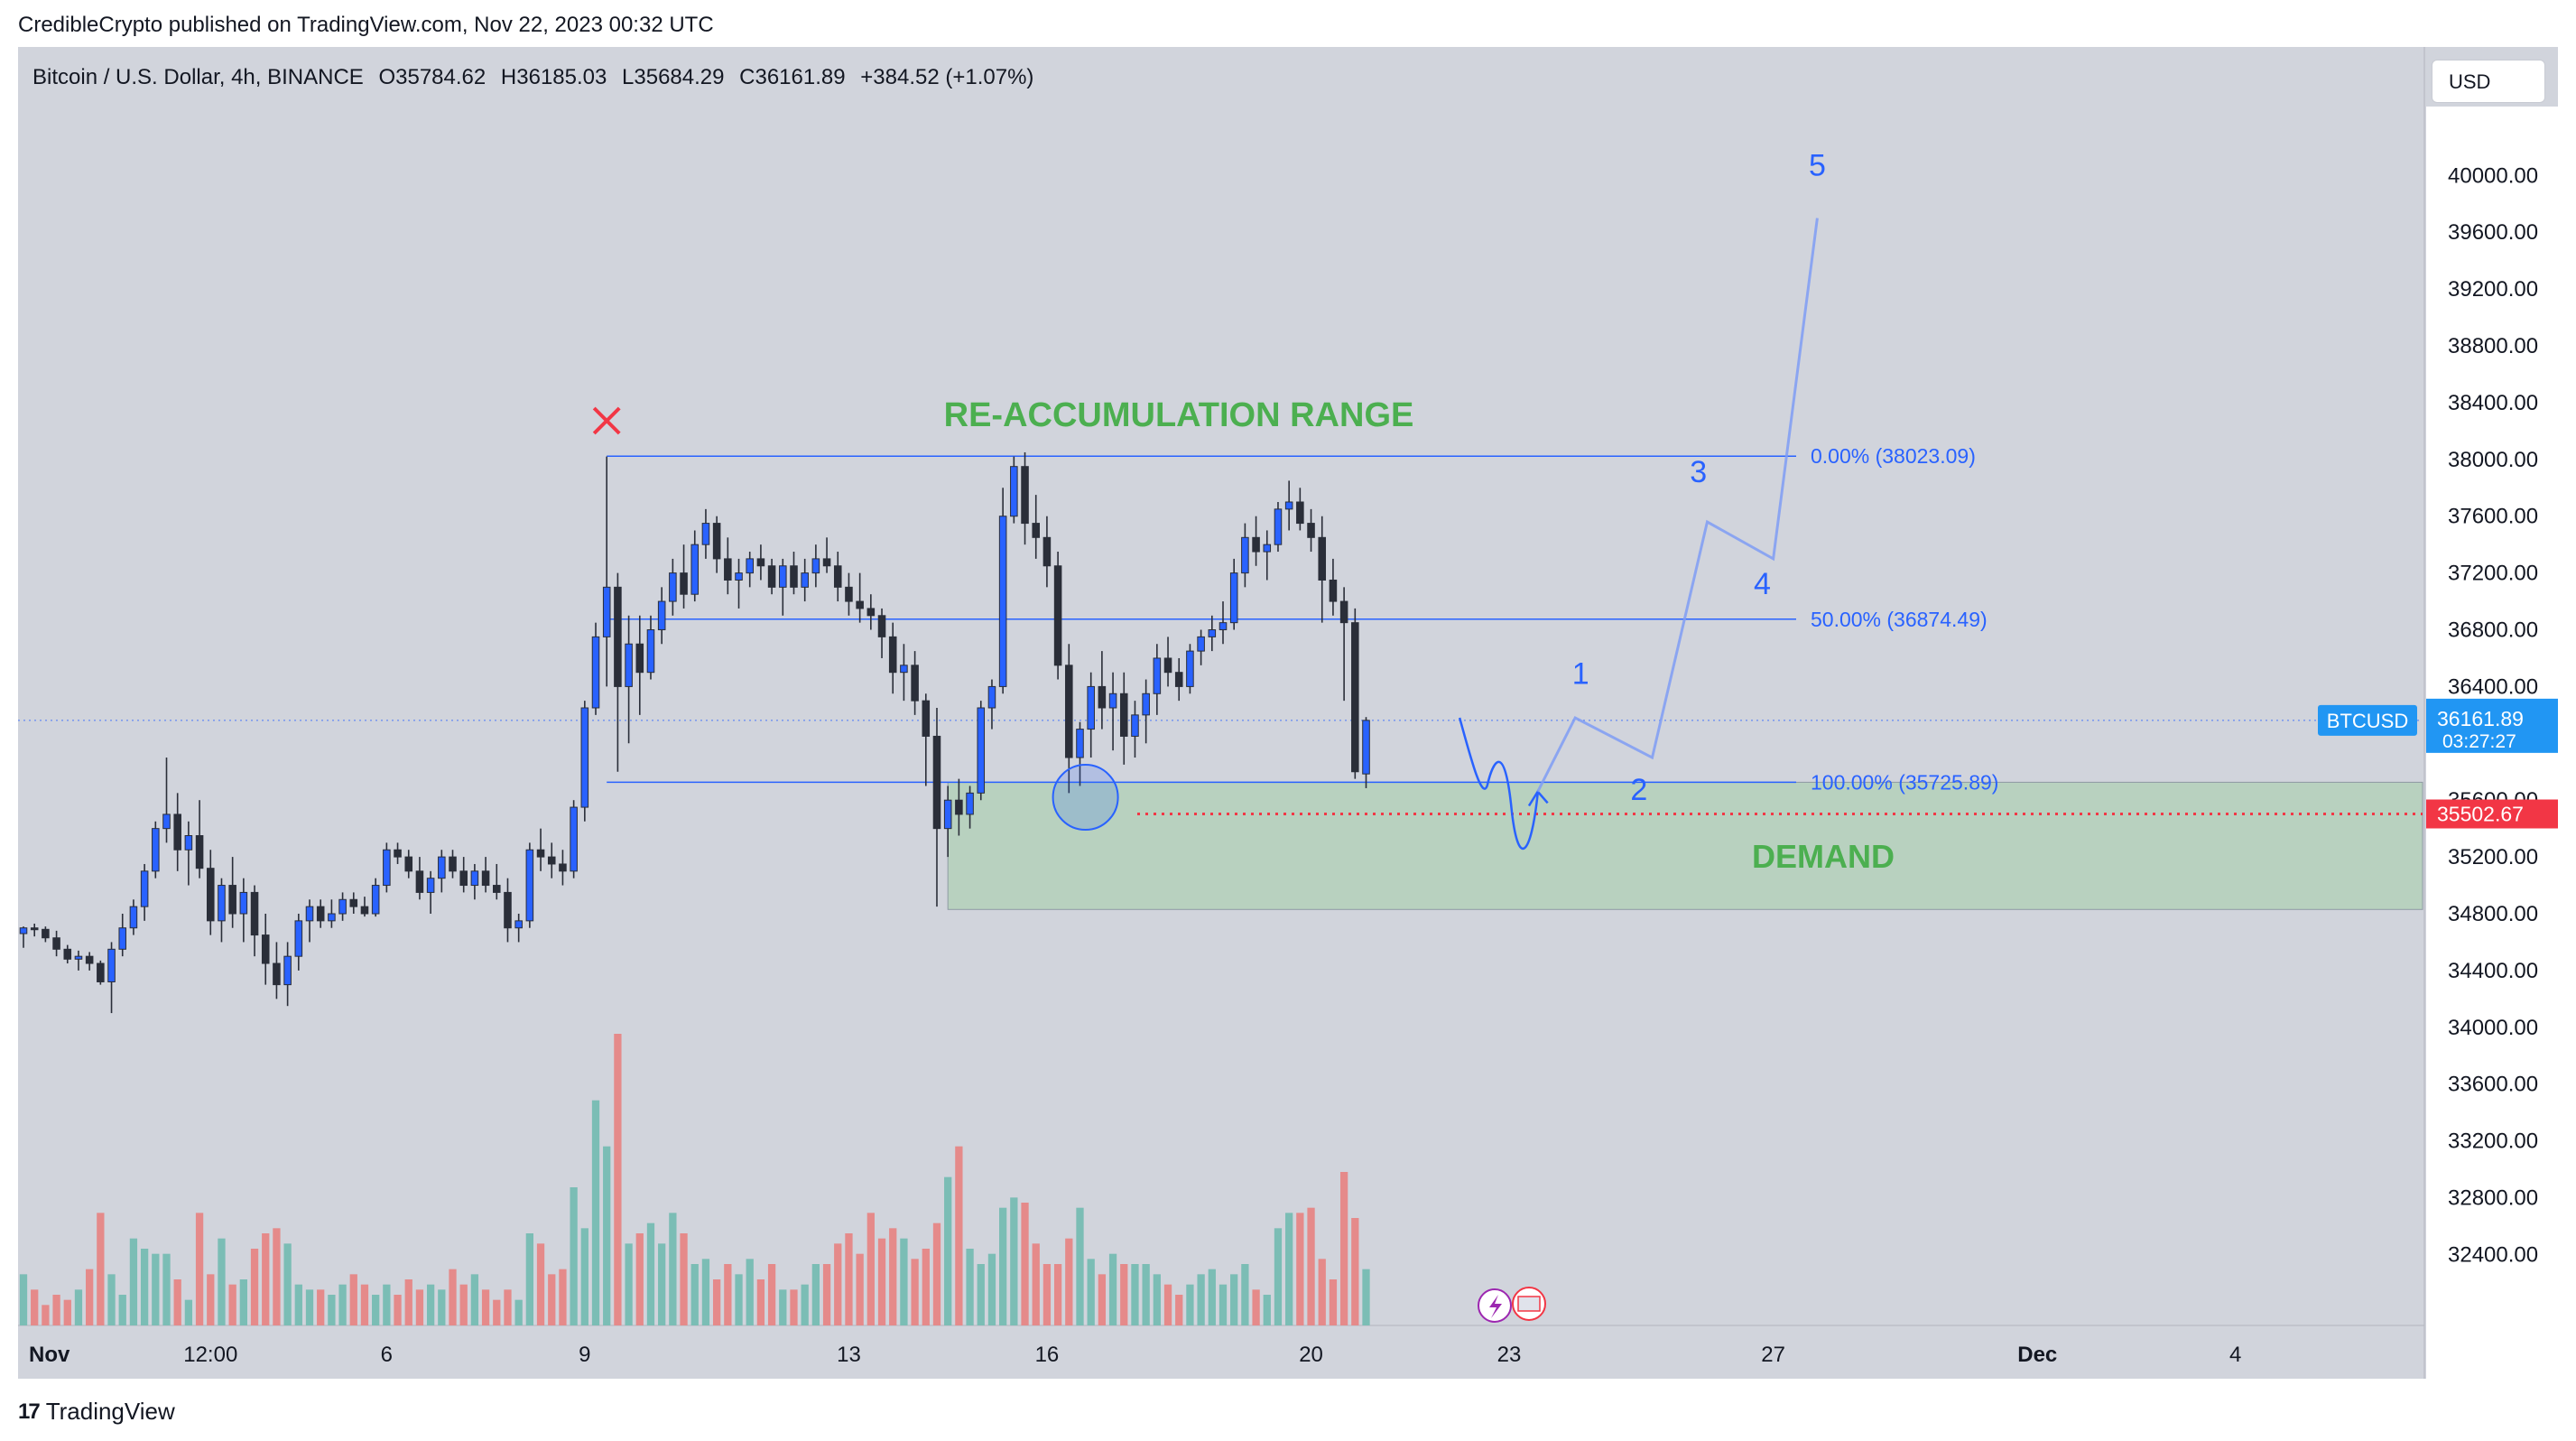 The width and height of the screenshot is (2576, 1441). Describe the element at coordinates (1698, 472) in the screenshot. I see `wave-label-3: 3` at that location.